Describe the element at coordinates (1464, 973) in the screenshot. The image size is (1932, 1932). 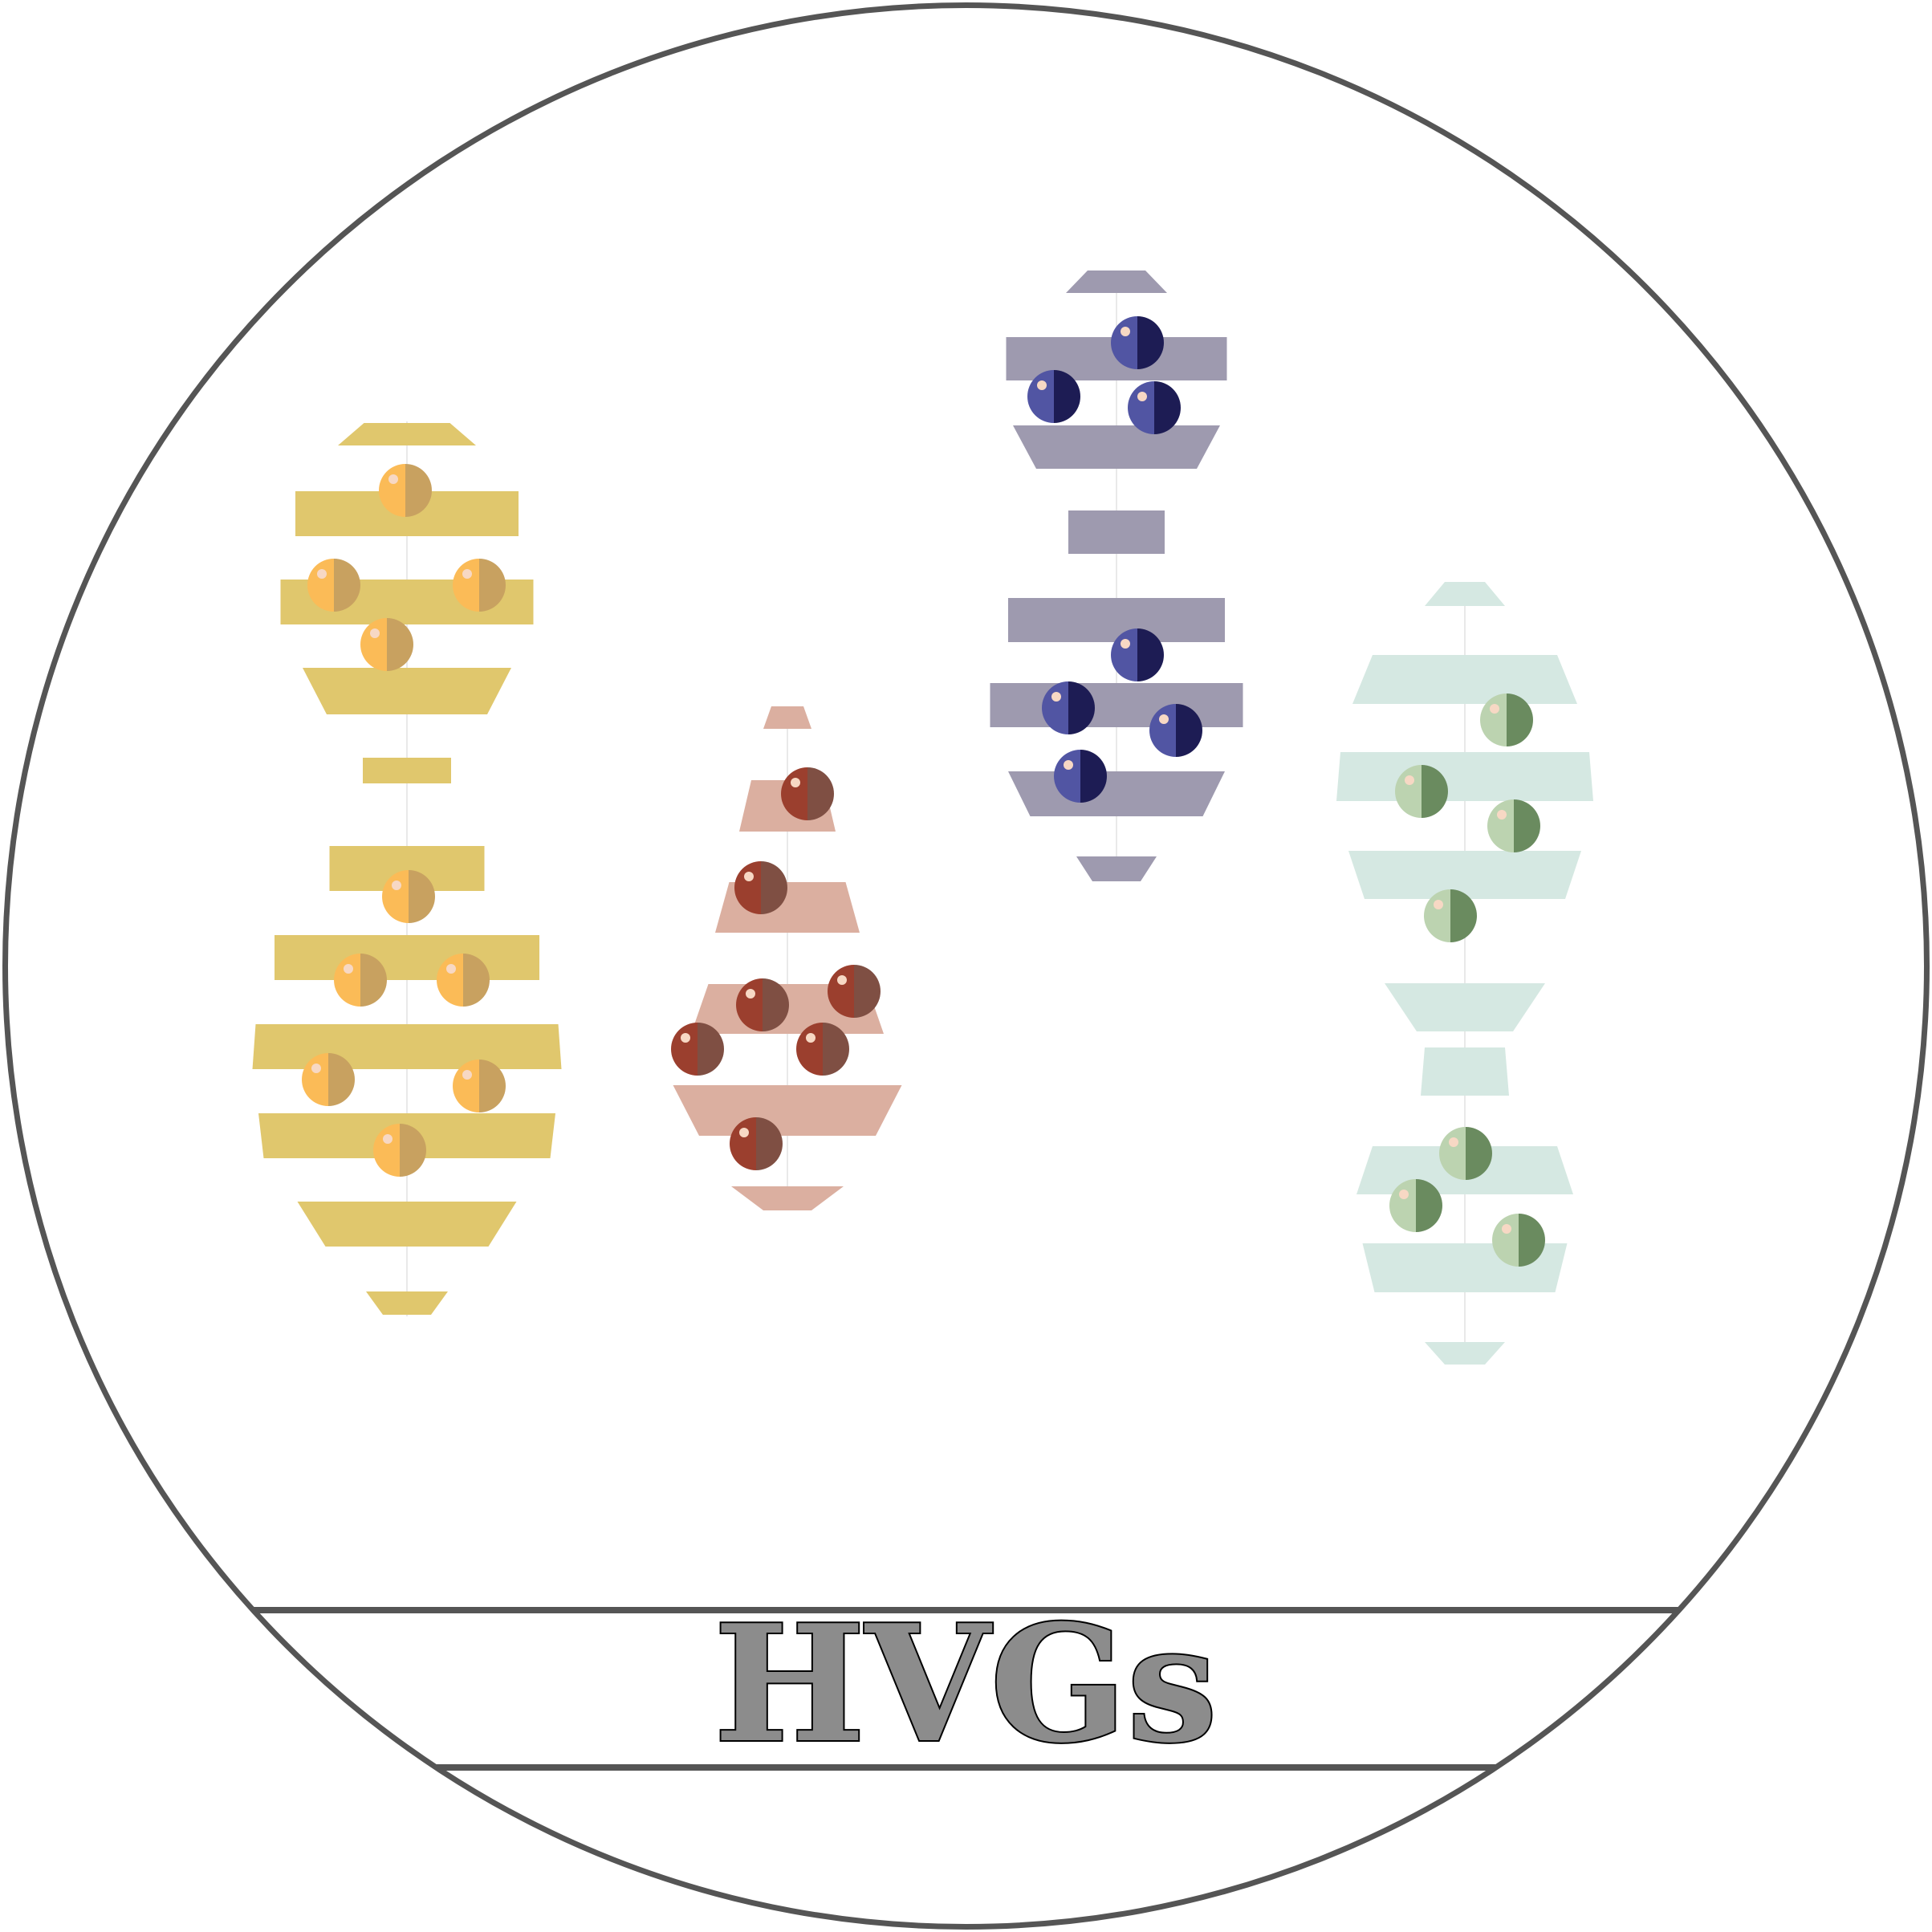
I see `green-cluster` at that location.